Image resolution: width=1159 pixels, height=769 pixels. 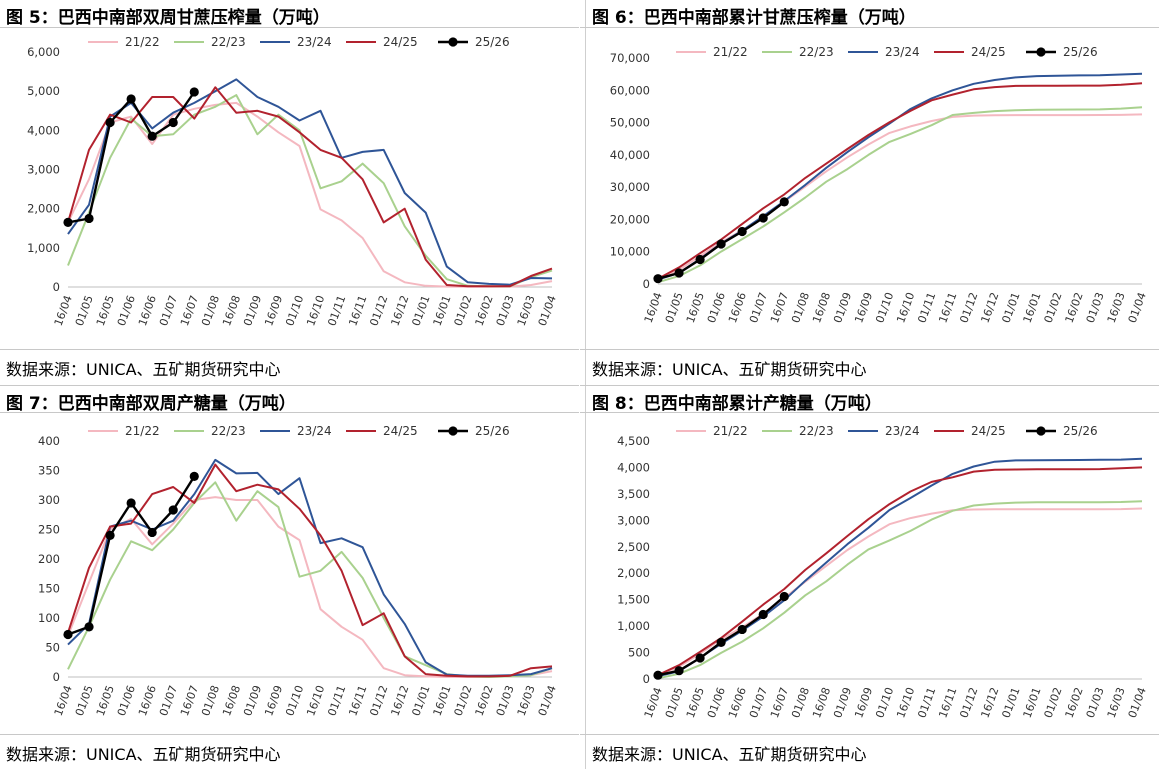 What do you see at coordinates (124, 42) in the screenshot?
I see `legend-item-21-22: 21/22` at bounding box center [124, 42].